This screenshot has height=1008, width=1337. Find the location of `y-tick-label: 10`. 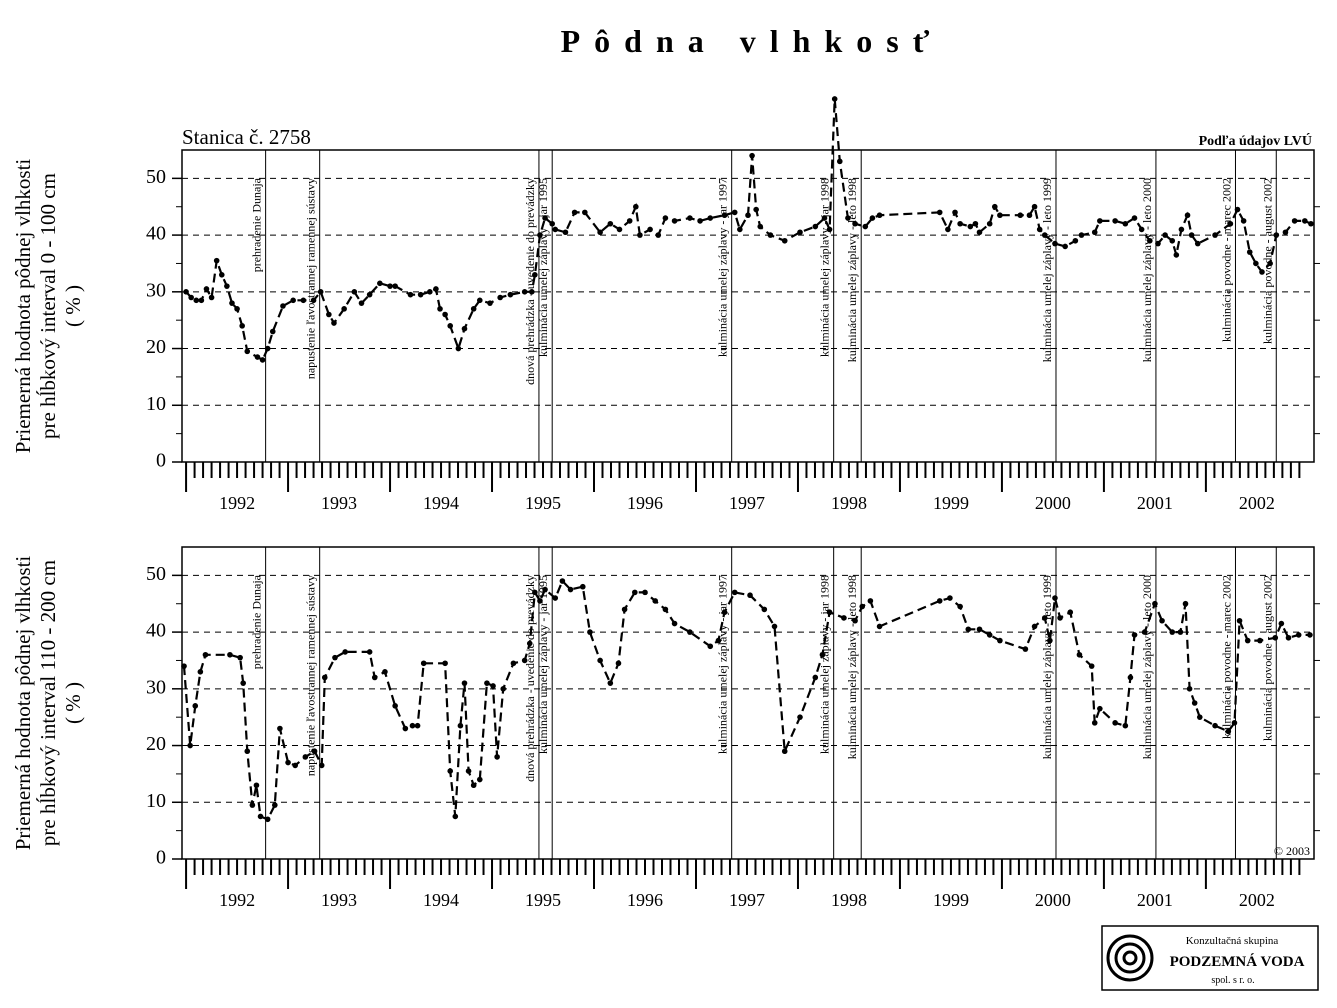

y-tick-label: 10 is located at coordinates (156, 801).